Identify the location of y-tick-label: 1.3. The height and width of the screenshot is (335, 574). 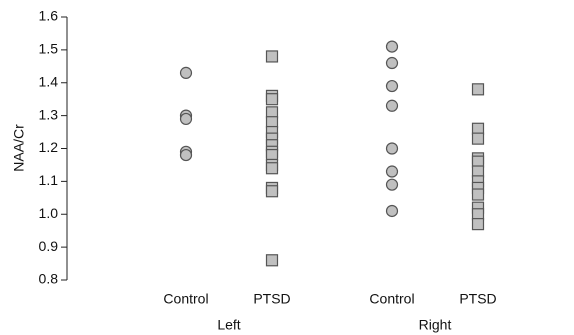
(49, 114).